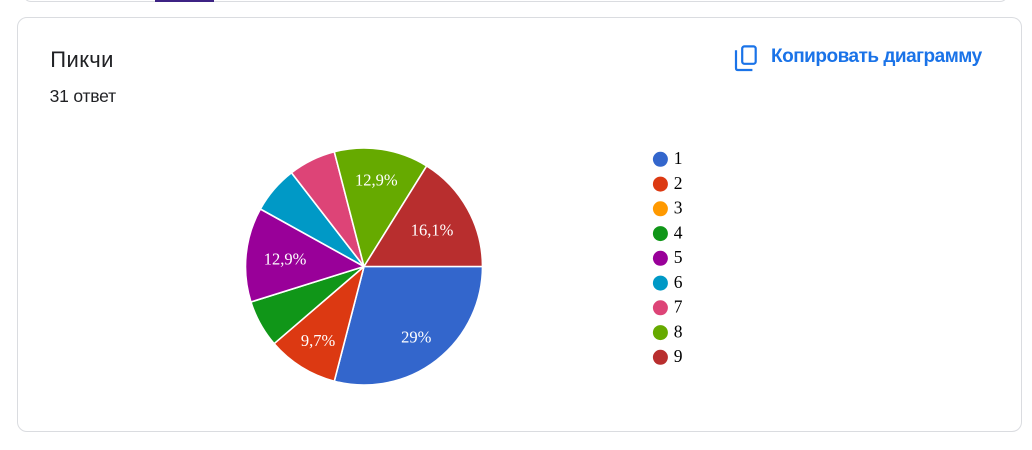 The width and height of the screenshot is (1032, 450). Describe the element at coordinates (678, 158) in the screenshot. I see `svg-text: 1` at that location.